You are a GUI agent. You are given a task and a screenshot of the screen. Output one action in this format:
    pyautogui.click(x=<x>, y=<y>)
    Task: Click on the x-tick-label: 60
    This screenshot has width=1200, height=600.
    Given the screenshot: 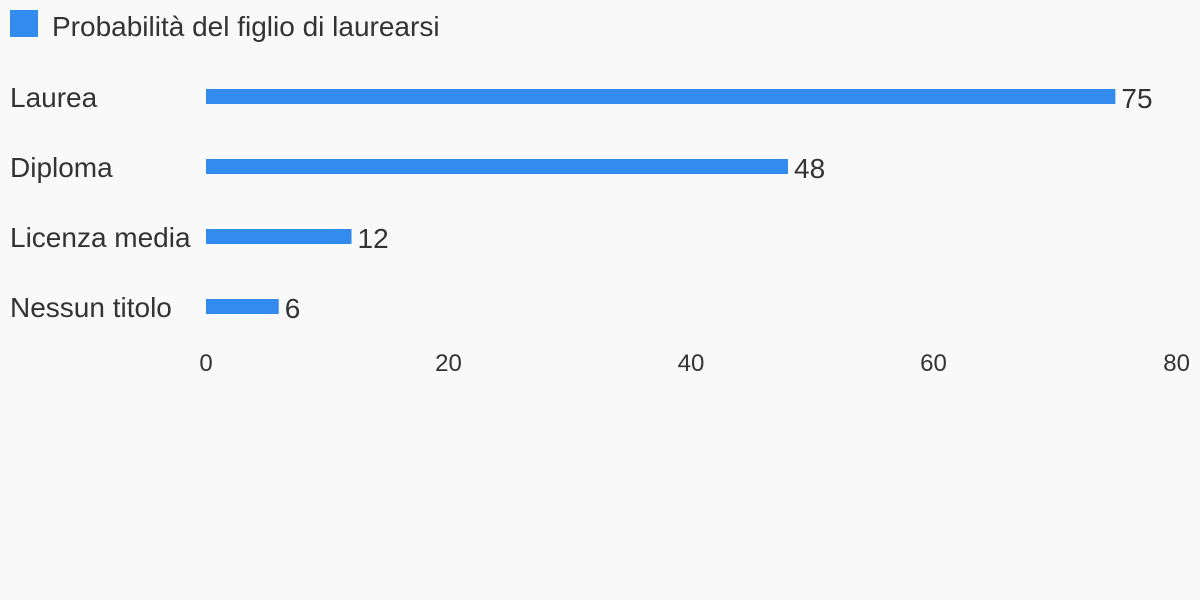 What is the action you would take?
    pyautogui.click(x=933, y=363)
    